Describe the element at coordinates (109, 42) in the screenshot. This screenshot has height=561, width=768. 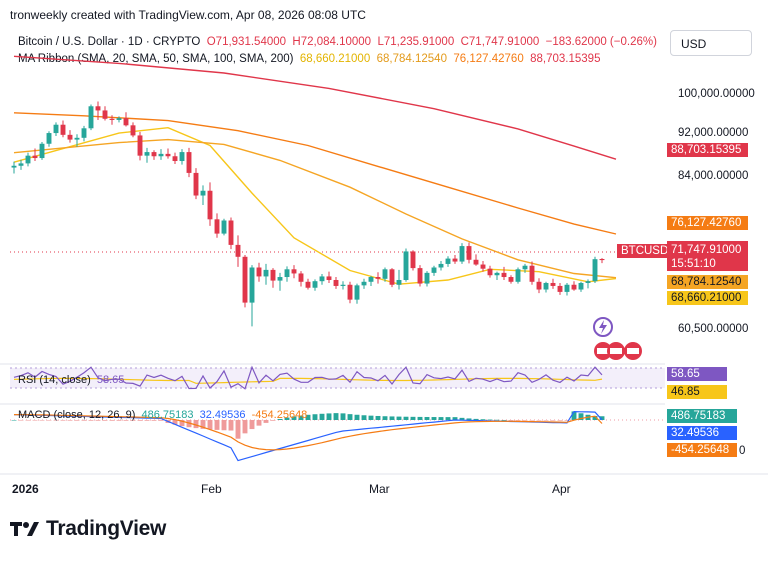
I see `symbol-title: Bitcoin / U.S. Dollar · 1D · CRYPTO` at that location.